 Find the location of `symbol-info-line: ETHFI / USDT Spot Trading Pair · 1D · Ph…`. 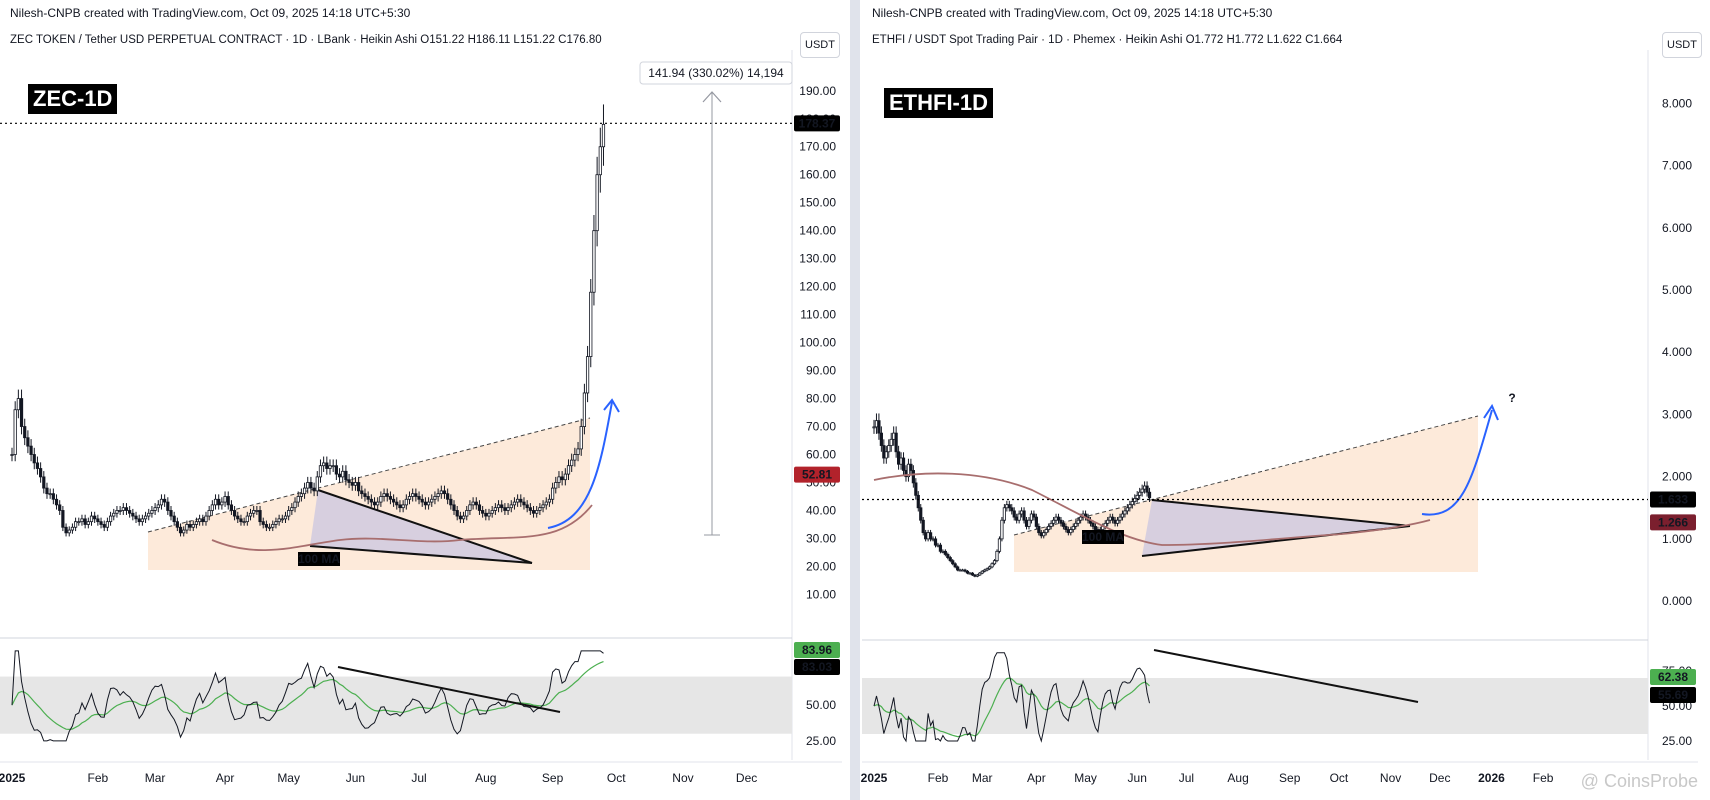

symbol-info-line: ETHFI / USDT Spot Trading Pair · 1D · Ph… is located at coordinates (1107, 40).